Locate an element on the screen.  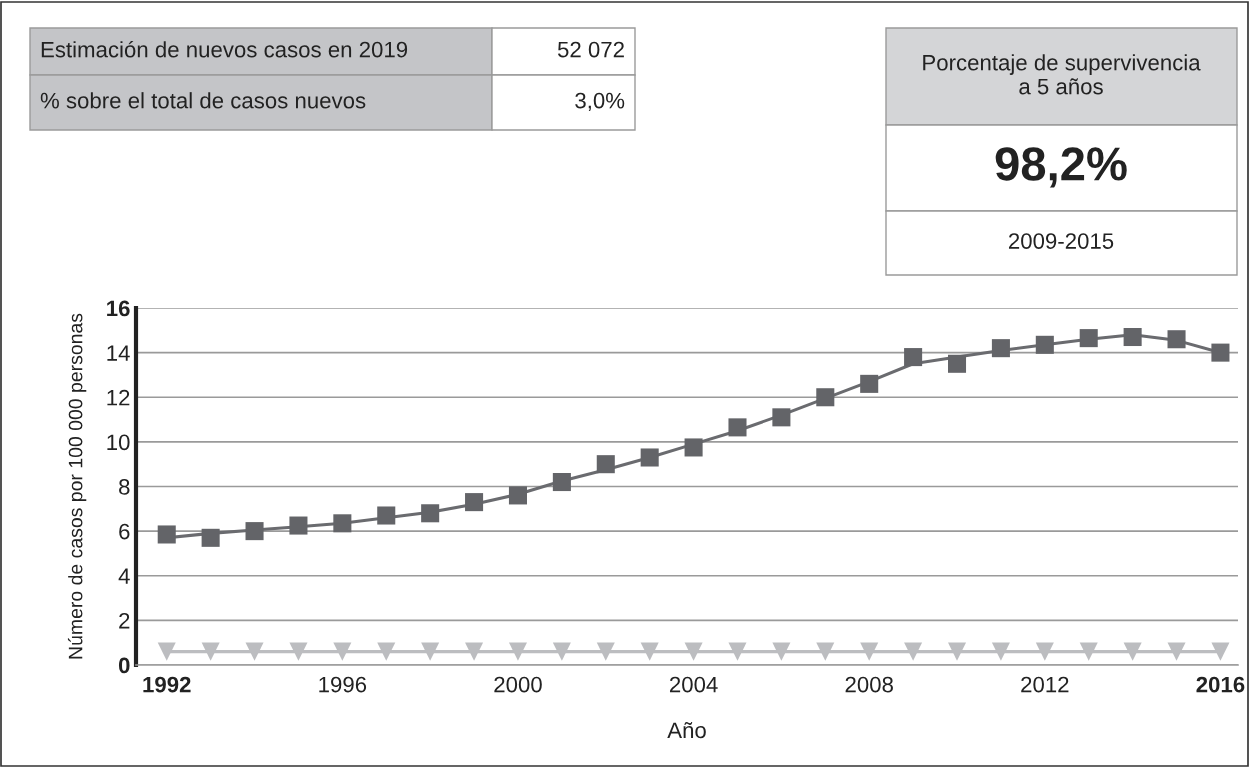
x-tick-label: 2004 is located at coordinates (693, 684).